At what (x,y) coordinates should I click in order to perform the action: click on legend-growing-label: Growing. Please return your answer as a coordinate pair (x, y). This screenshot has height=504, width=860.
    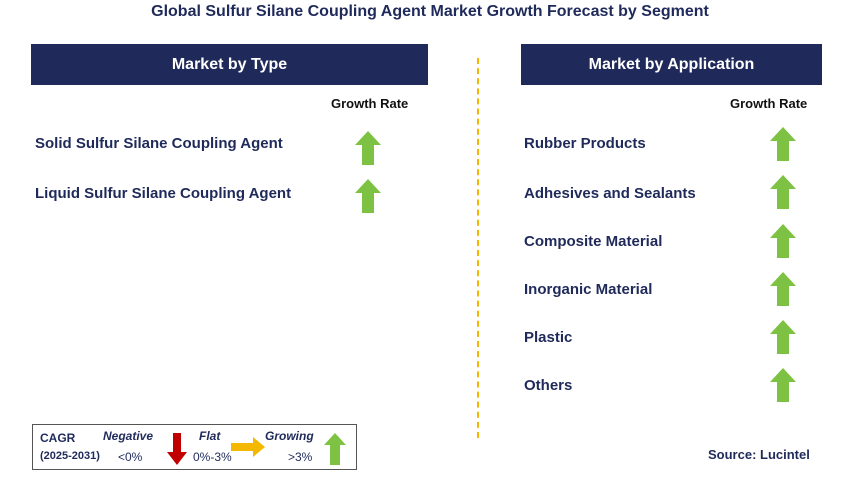
    Looking at the image, I should click on (289, 436).